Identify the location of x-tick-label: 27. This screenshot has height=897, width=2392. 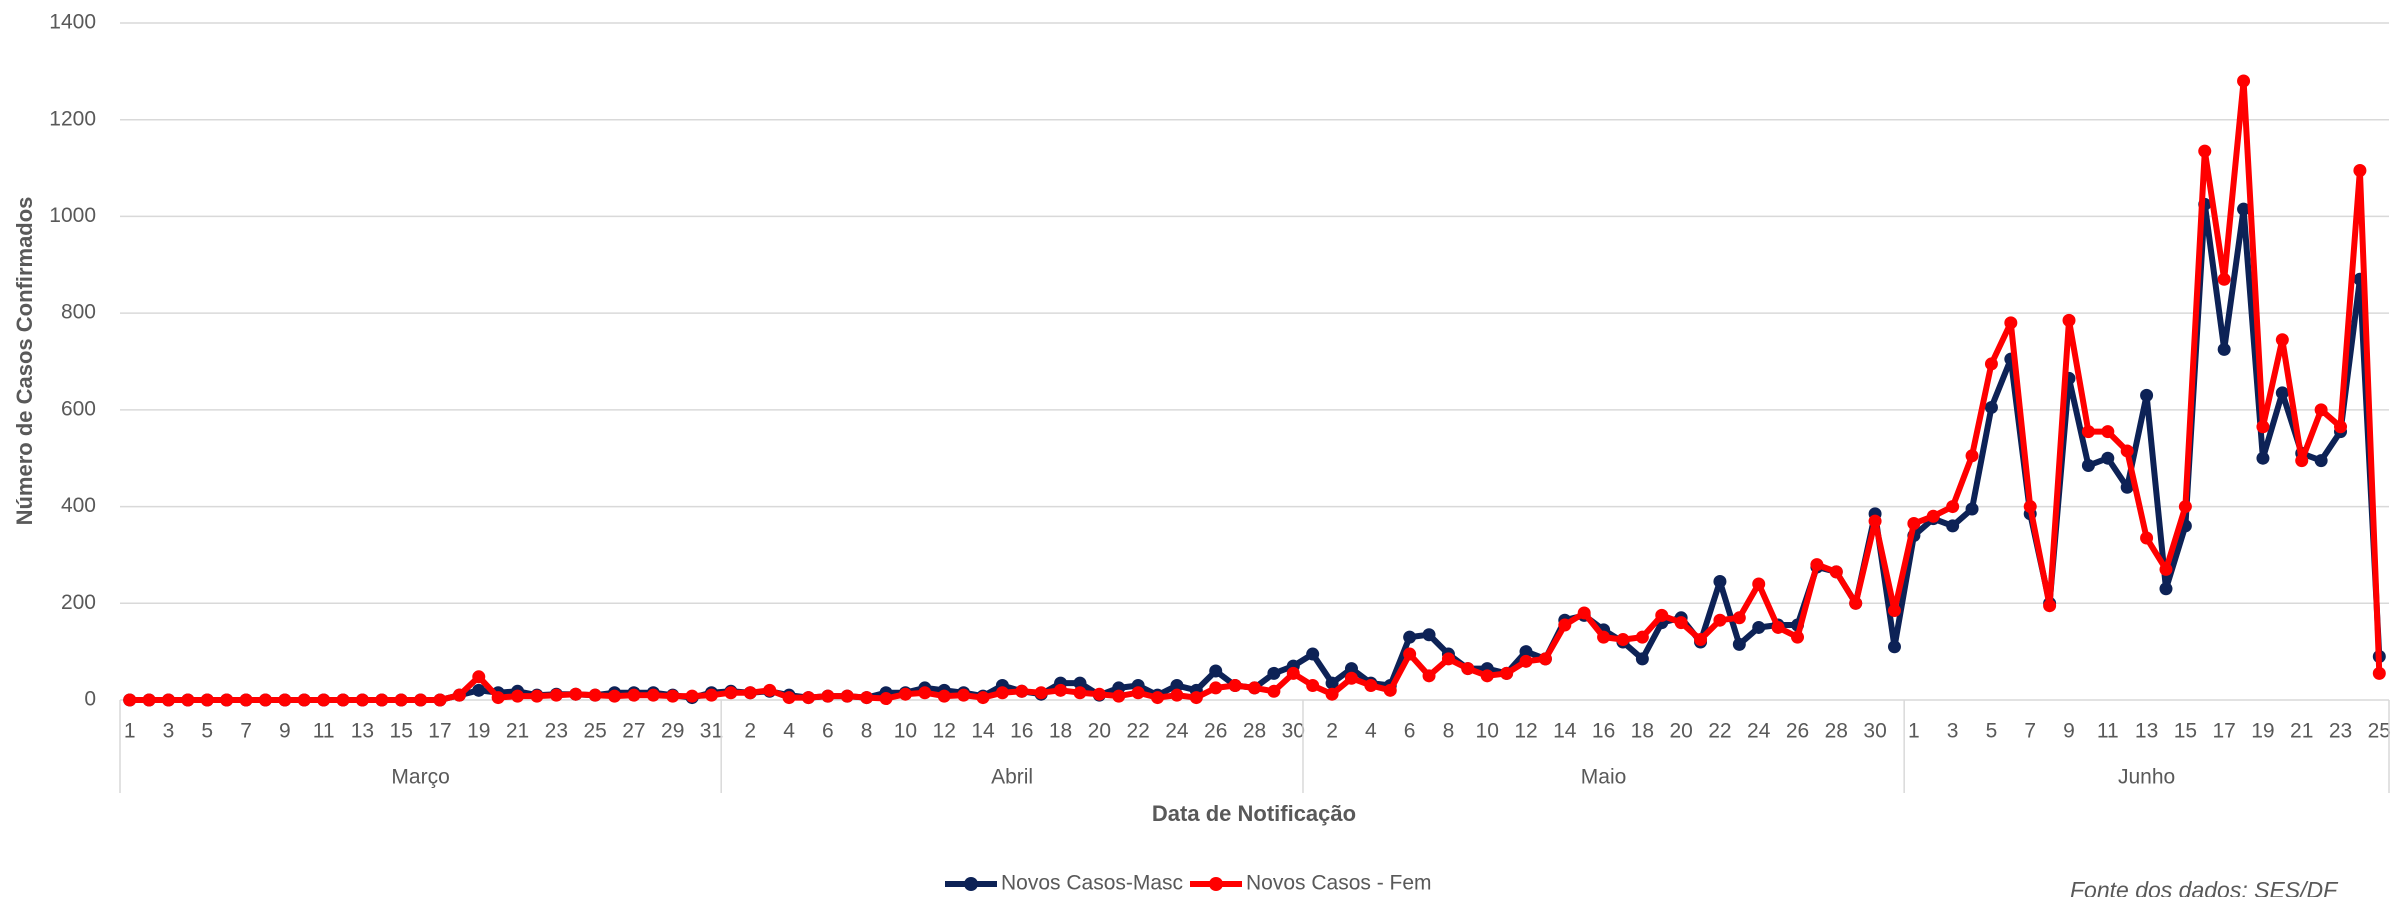
(633, 731).